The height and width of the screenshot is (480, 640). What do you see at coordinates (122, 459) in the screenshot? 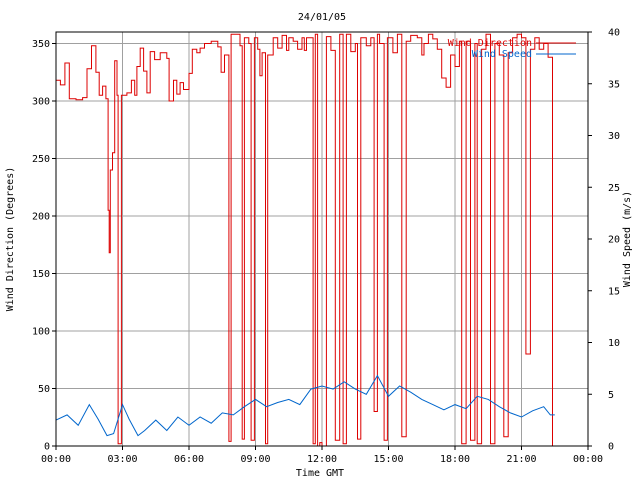
I see `x-tick-label: 03:00` at bounding box center [122, 459].